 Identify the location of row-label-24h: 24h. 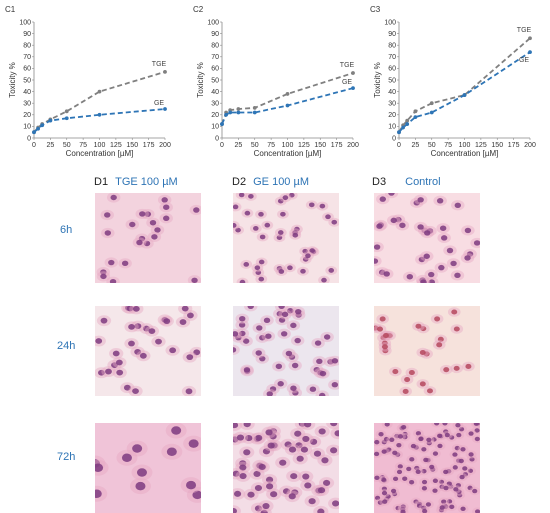
(66, 346).